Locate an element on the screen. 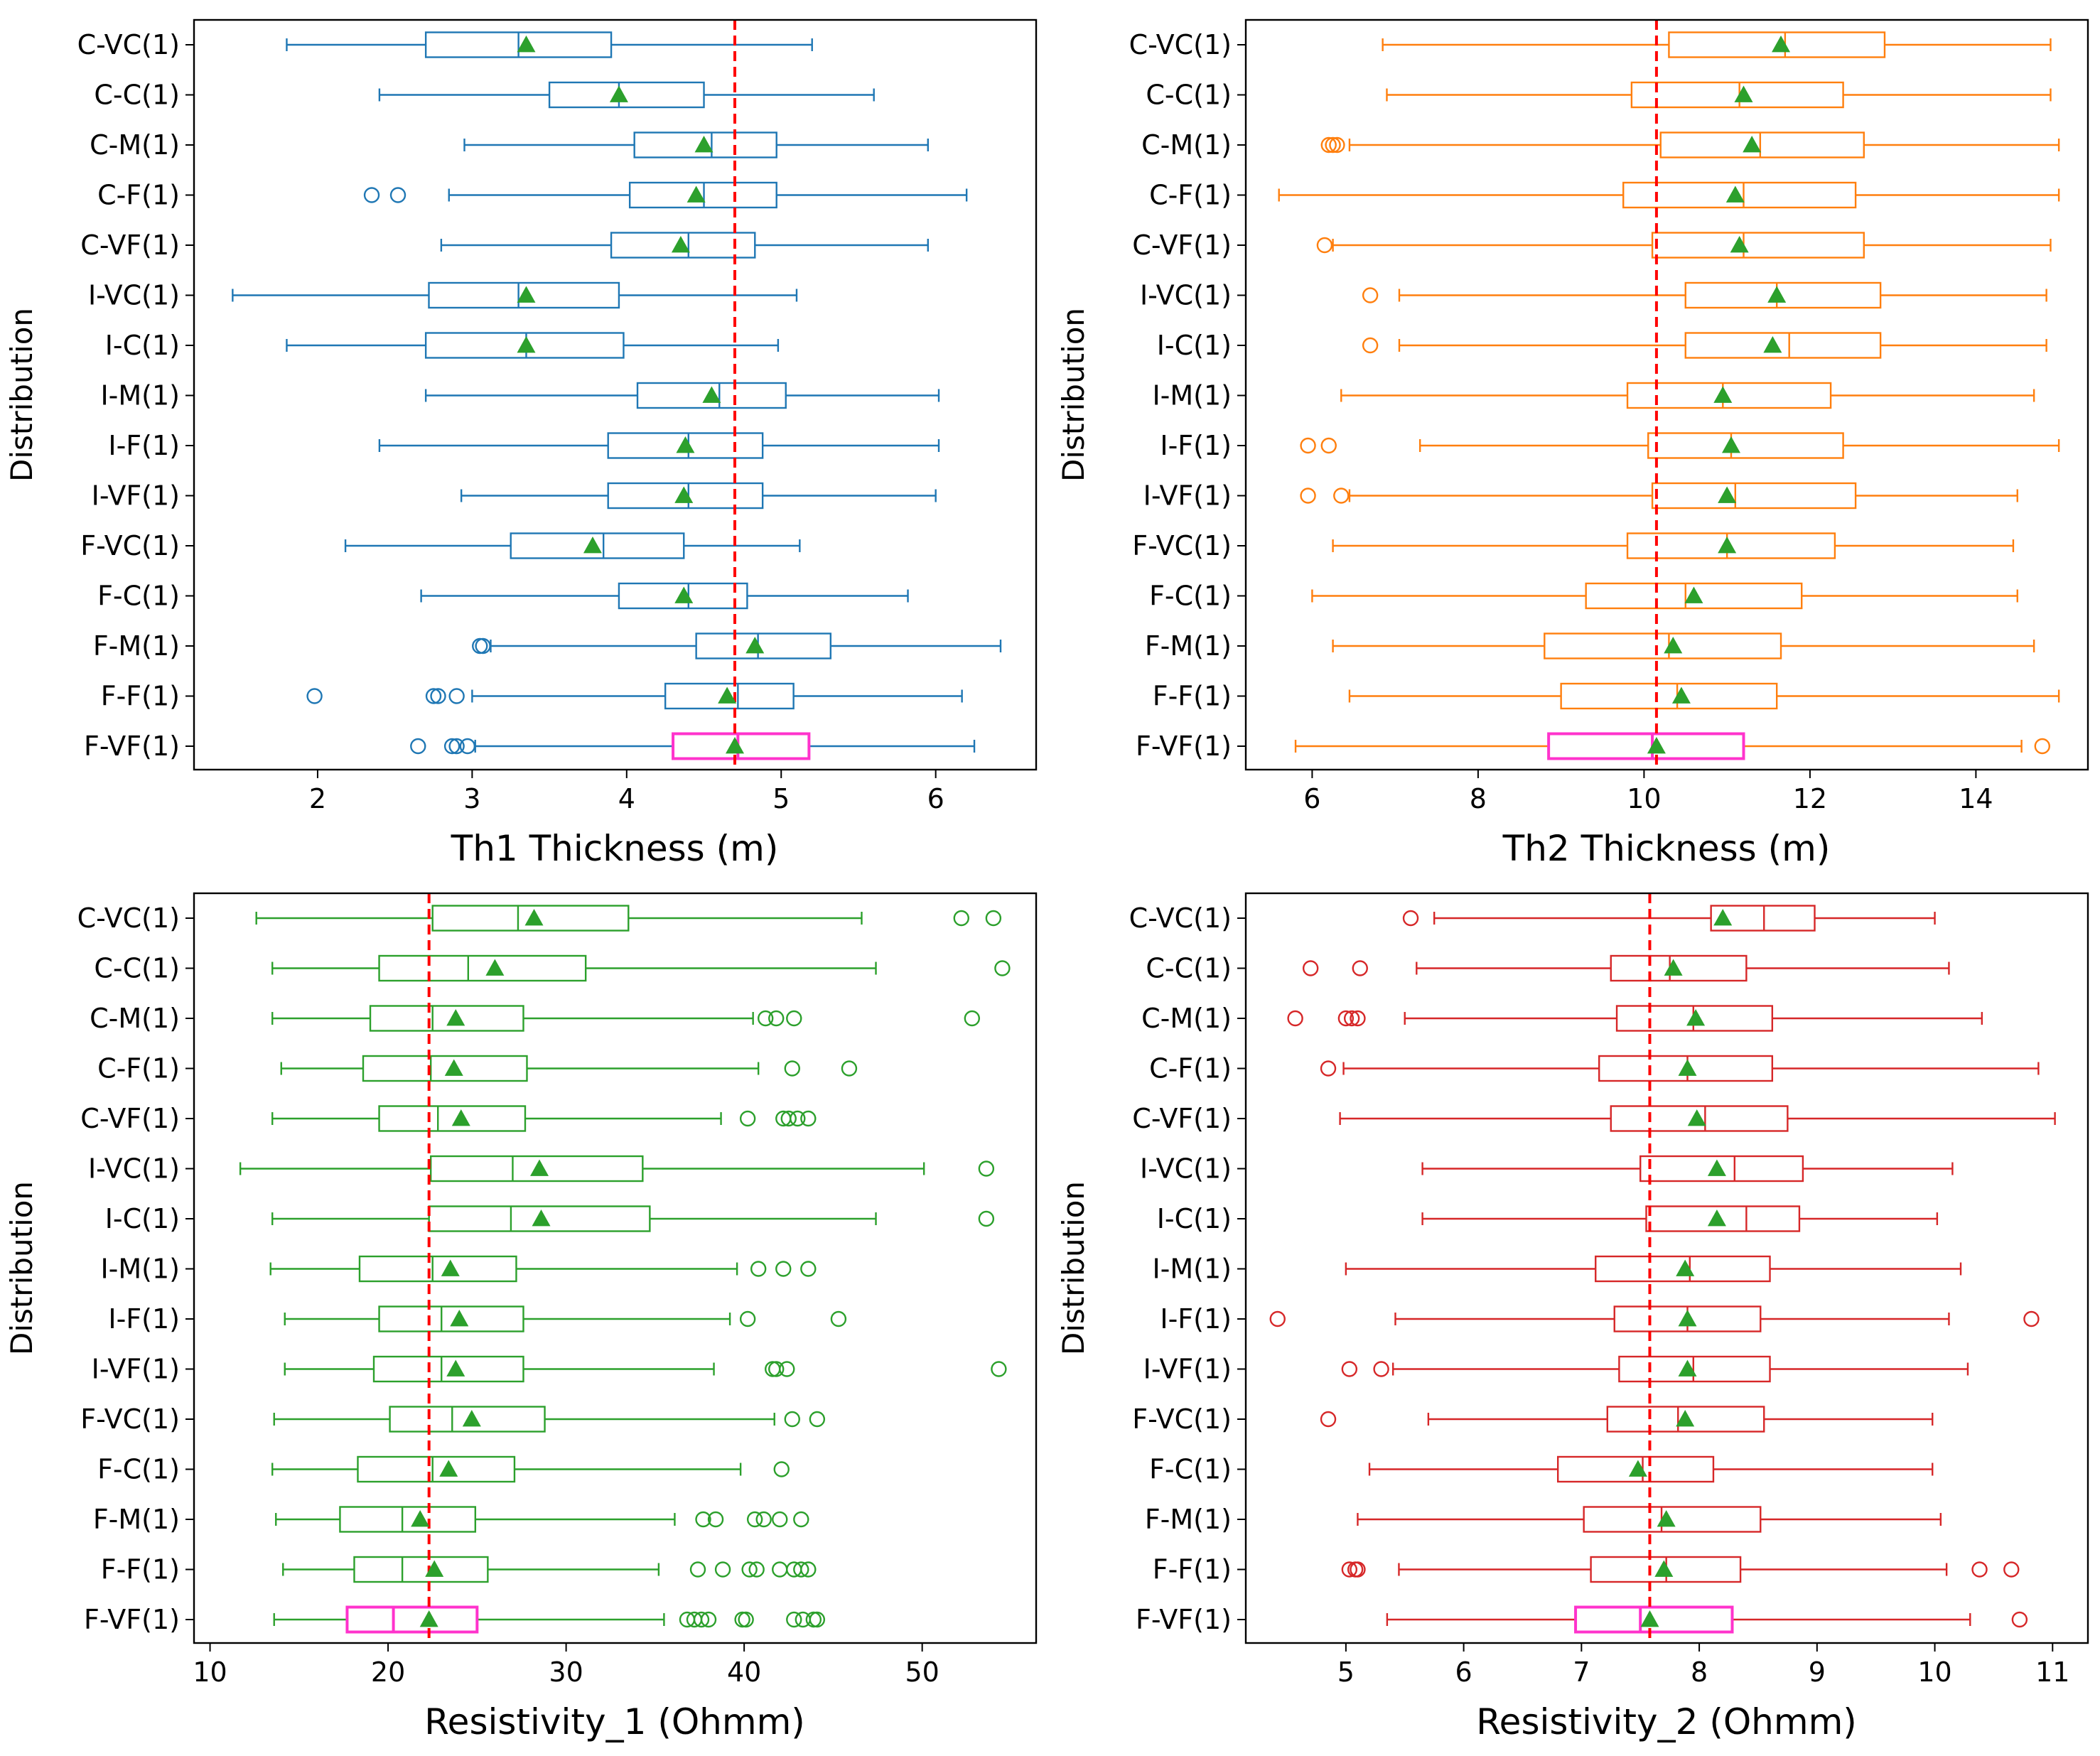  box-F-VF(1) is located at coordinates (1672, 746).